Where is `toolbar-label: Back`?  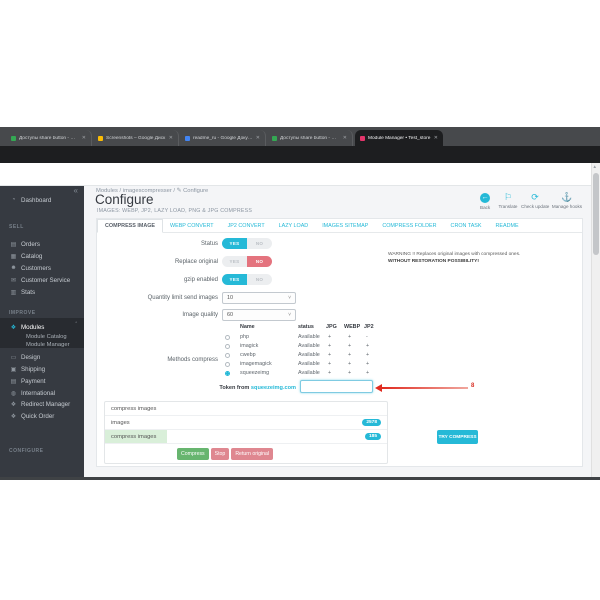
toolbar-label: Back is located at coordinates (485, 207).